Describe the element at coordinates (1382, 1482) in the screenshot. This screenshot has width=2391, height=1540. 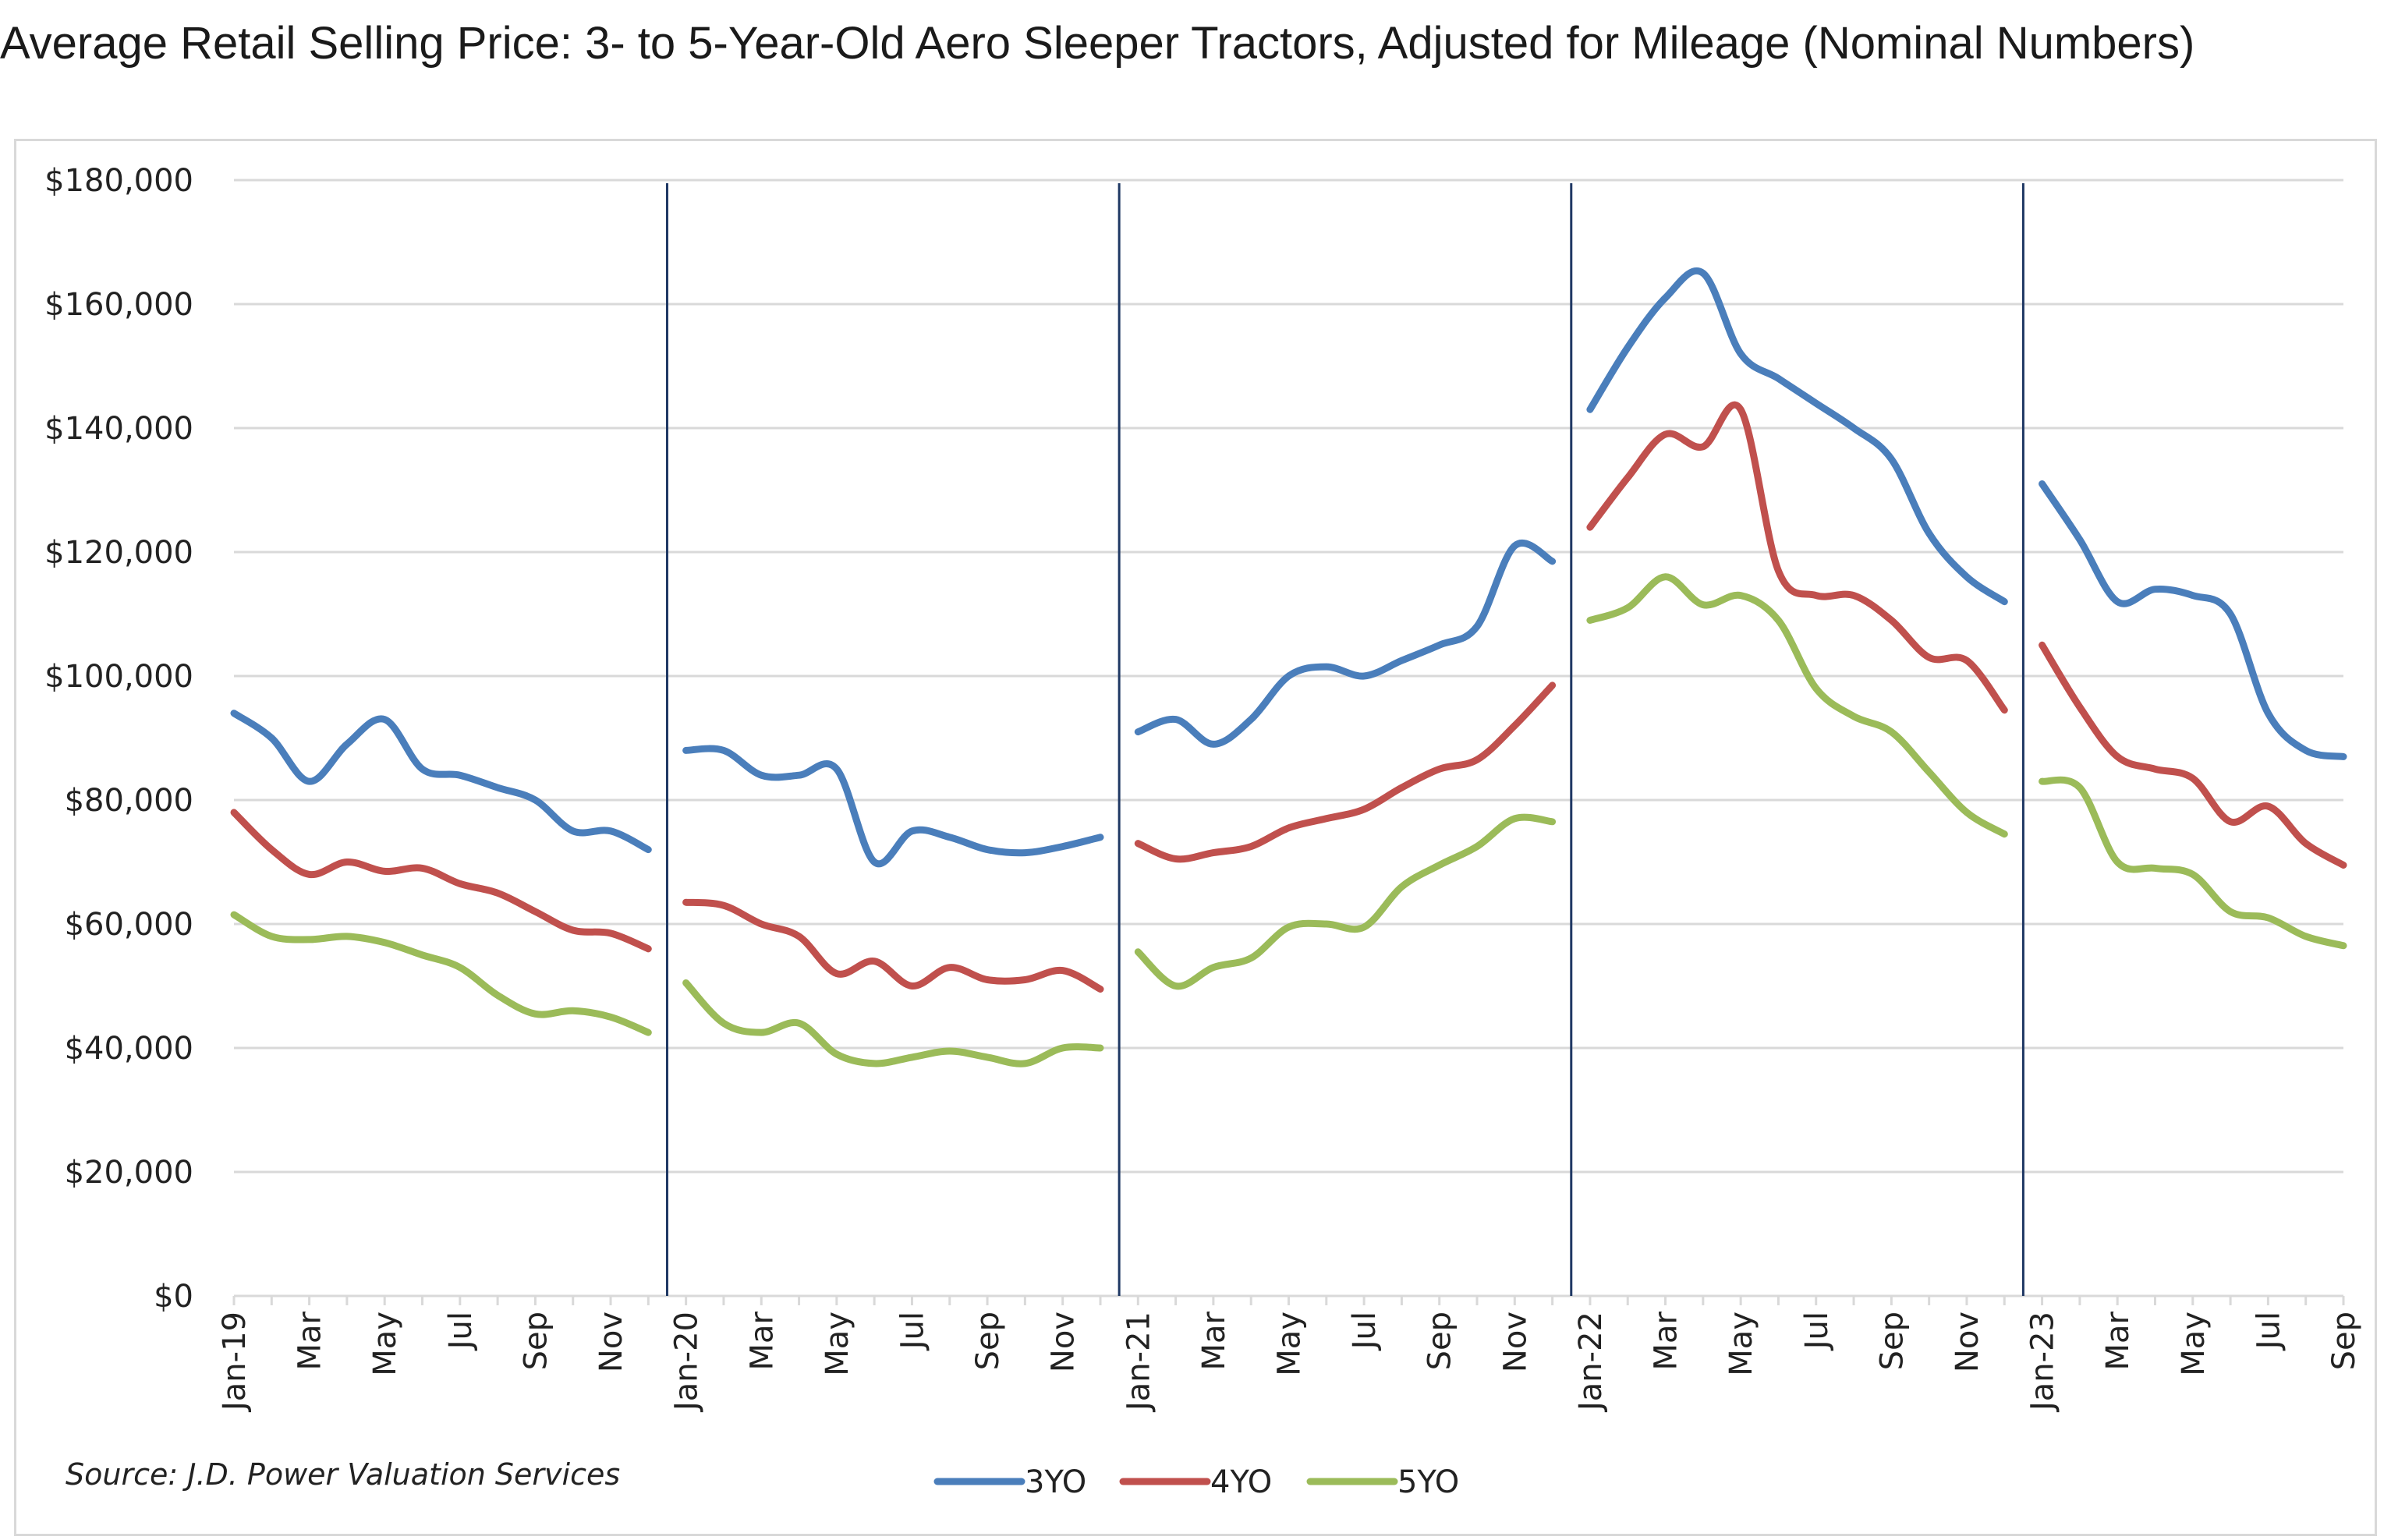
I see `legend-item-5yo: 5YO` at that location.